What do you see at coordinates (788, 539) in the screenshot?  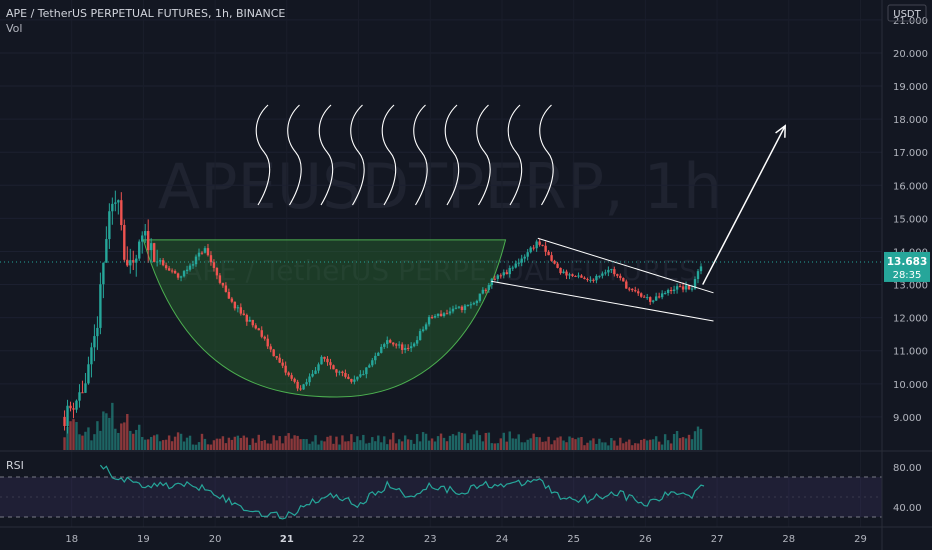 I see `time-tick-label: 28` at bounding box center [788, 539].